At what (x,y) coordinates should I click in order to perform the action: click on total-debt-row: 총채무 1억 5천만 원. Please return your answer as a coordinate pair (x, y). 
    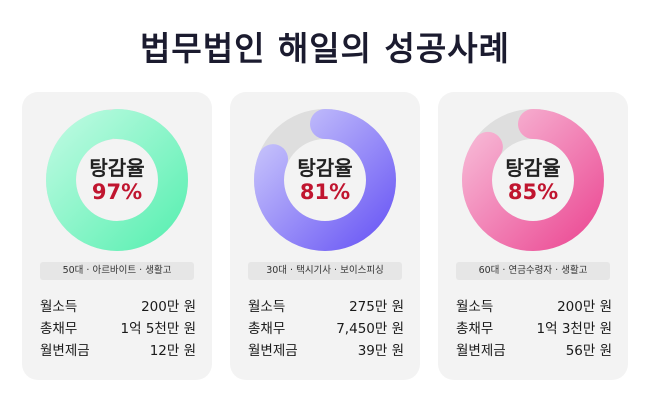
    Looking at the image, I should click on (118, 329).